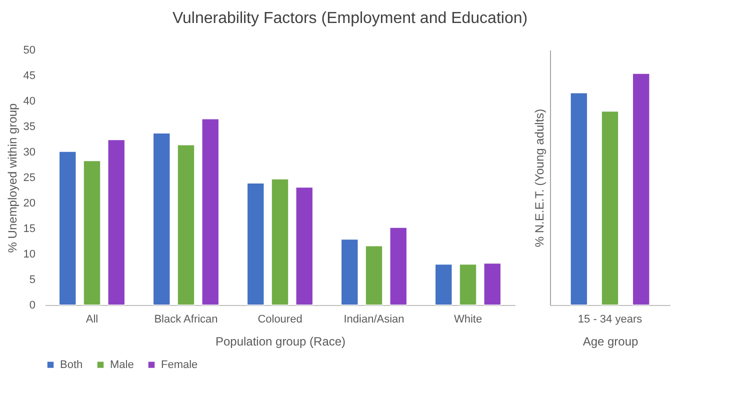 This screenshot has width=734, height=403. I want to click on y-axis-title: % N.E.E.T. (Young adults), so click(539, 178).